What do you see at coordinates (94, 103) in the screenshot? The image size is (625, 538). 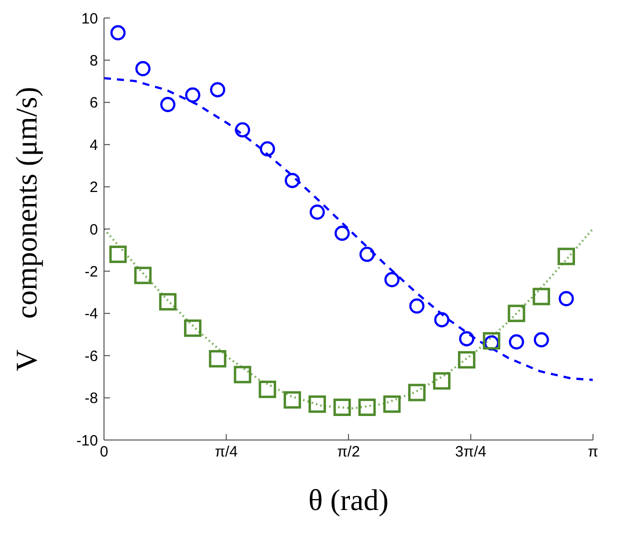 I see `y-tick-label: 6` at bounding box center [94, 103].